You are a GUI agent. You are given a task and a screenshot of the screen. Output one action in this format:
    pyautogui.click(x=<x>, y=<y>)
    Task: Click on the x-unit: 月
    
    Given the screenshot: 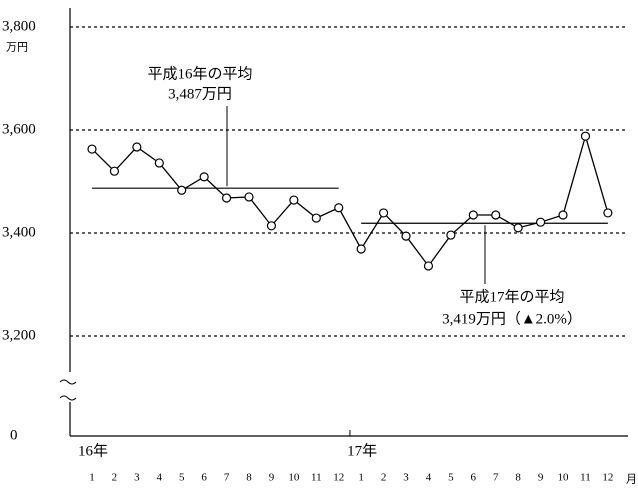 What is the action you would take?
    pyautogui.click(x=631, y=480)
    